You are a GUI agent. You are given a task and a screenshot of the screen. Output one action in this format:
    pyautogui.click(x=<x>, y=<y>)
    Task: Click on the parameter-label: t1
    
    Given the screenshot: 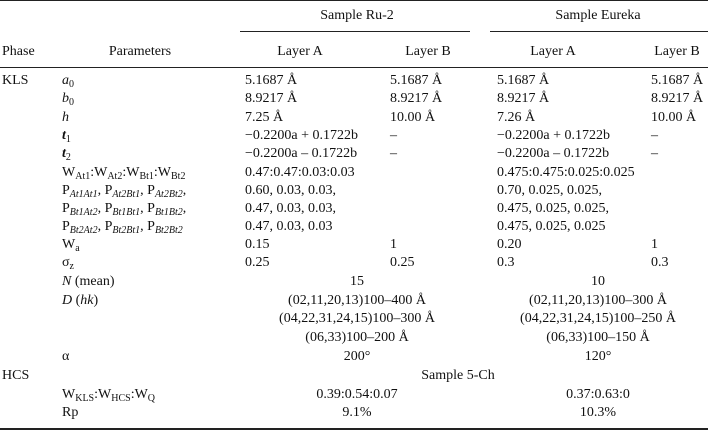 What is the action you would take?
    pyautogui.click(x=66, y=136)
    